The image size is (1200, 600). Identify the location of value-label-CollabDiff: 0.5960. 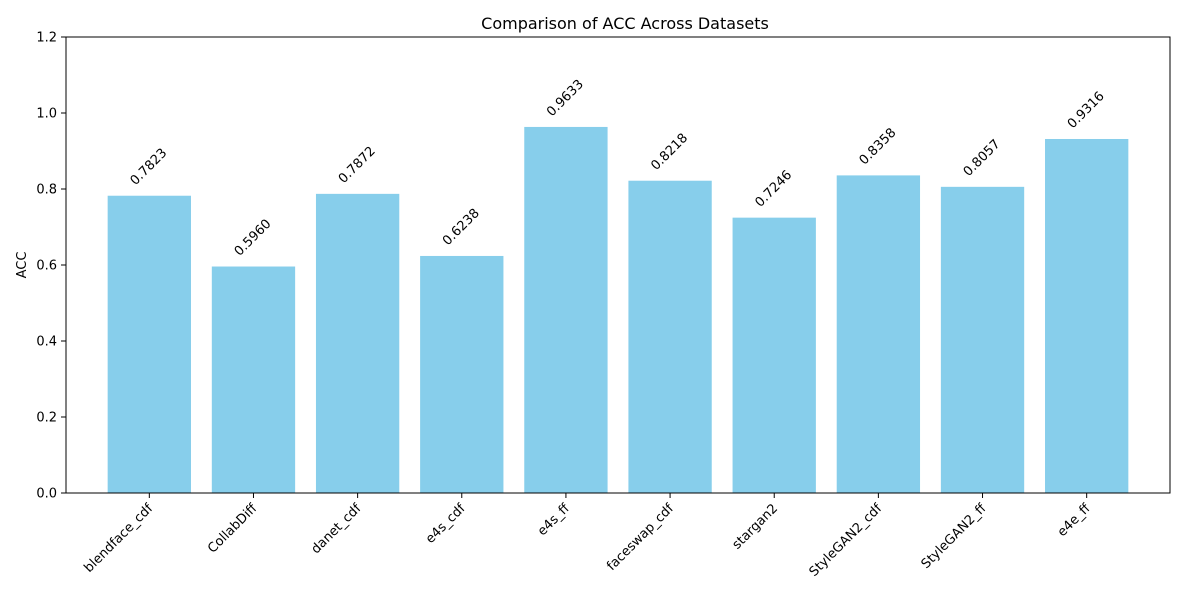
(253, 238).